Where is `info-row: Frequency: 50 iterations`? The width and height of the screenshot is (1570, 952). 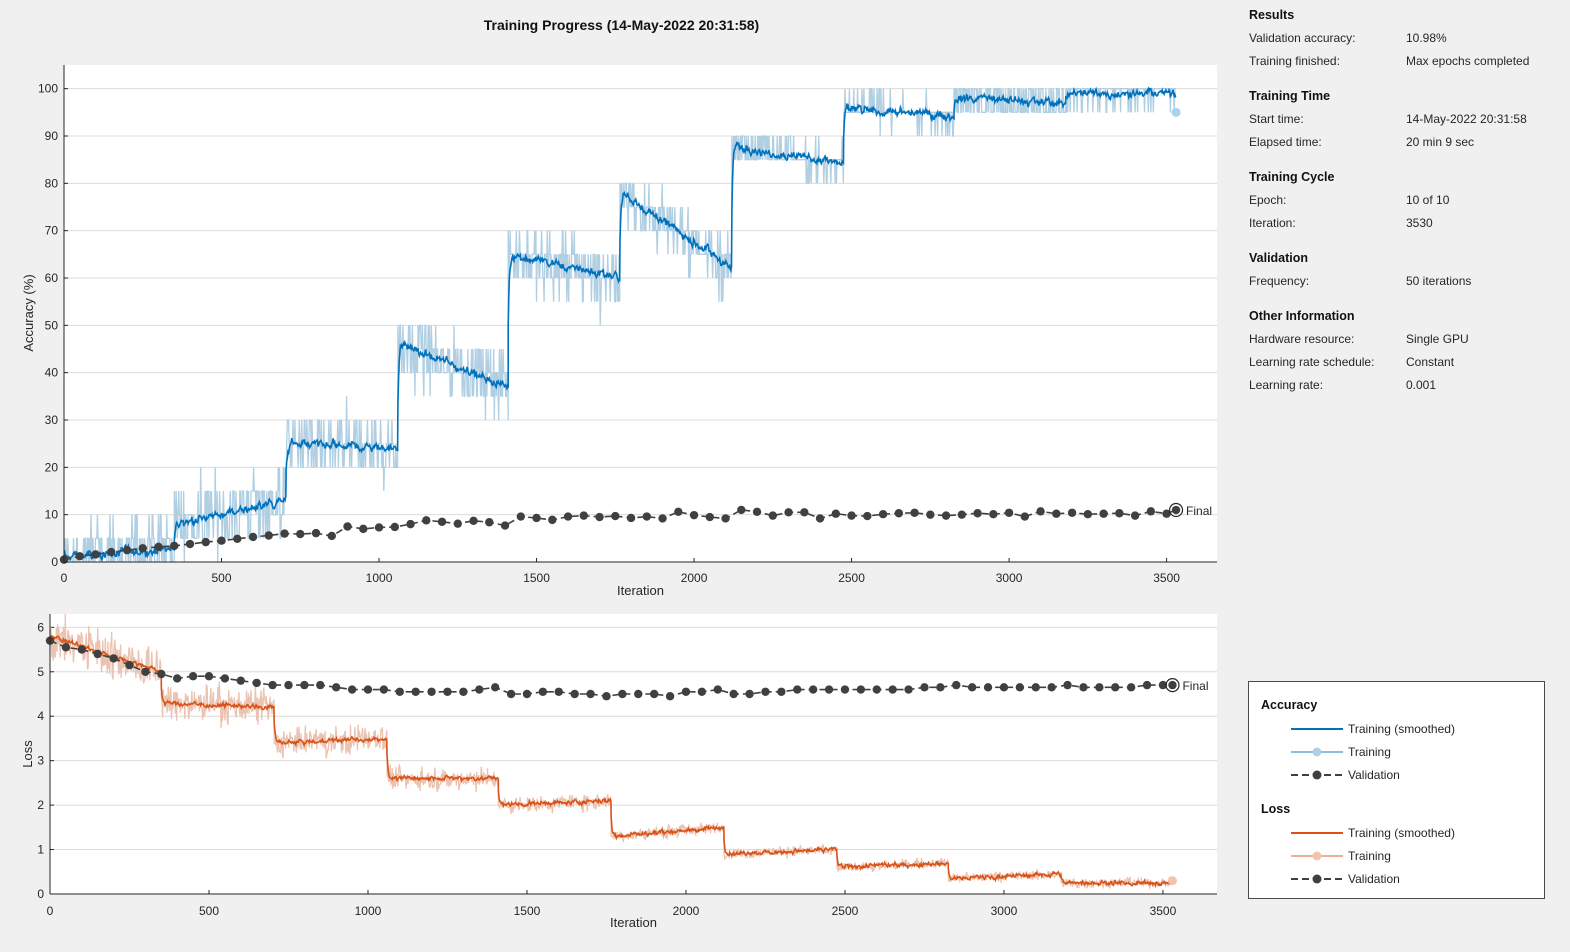
info-row: Frequency: 50 iterations is located at coordinates (1404, 280).